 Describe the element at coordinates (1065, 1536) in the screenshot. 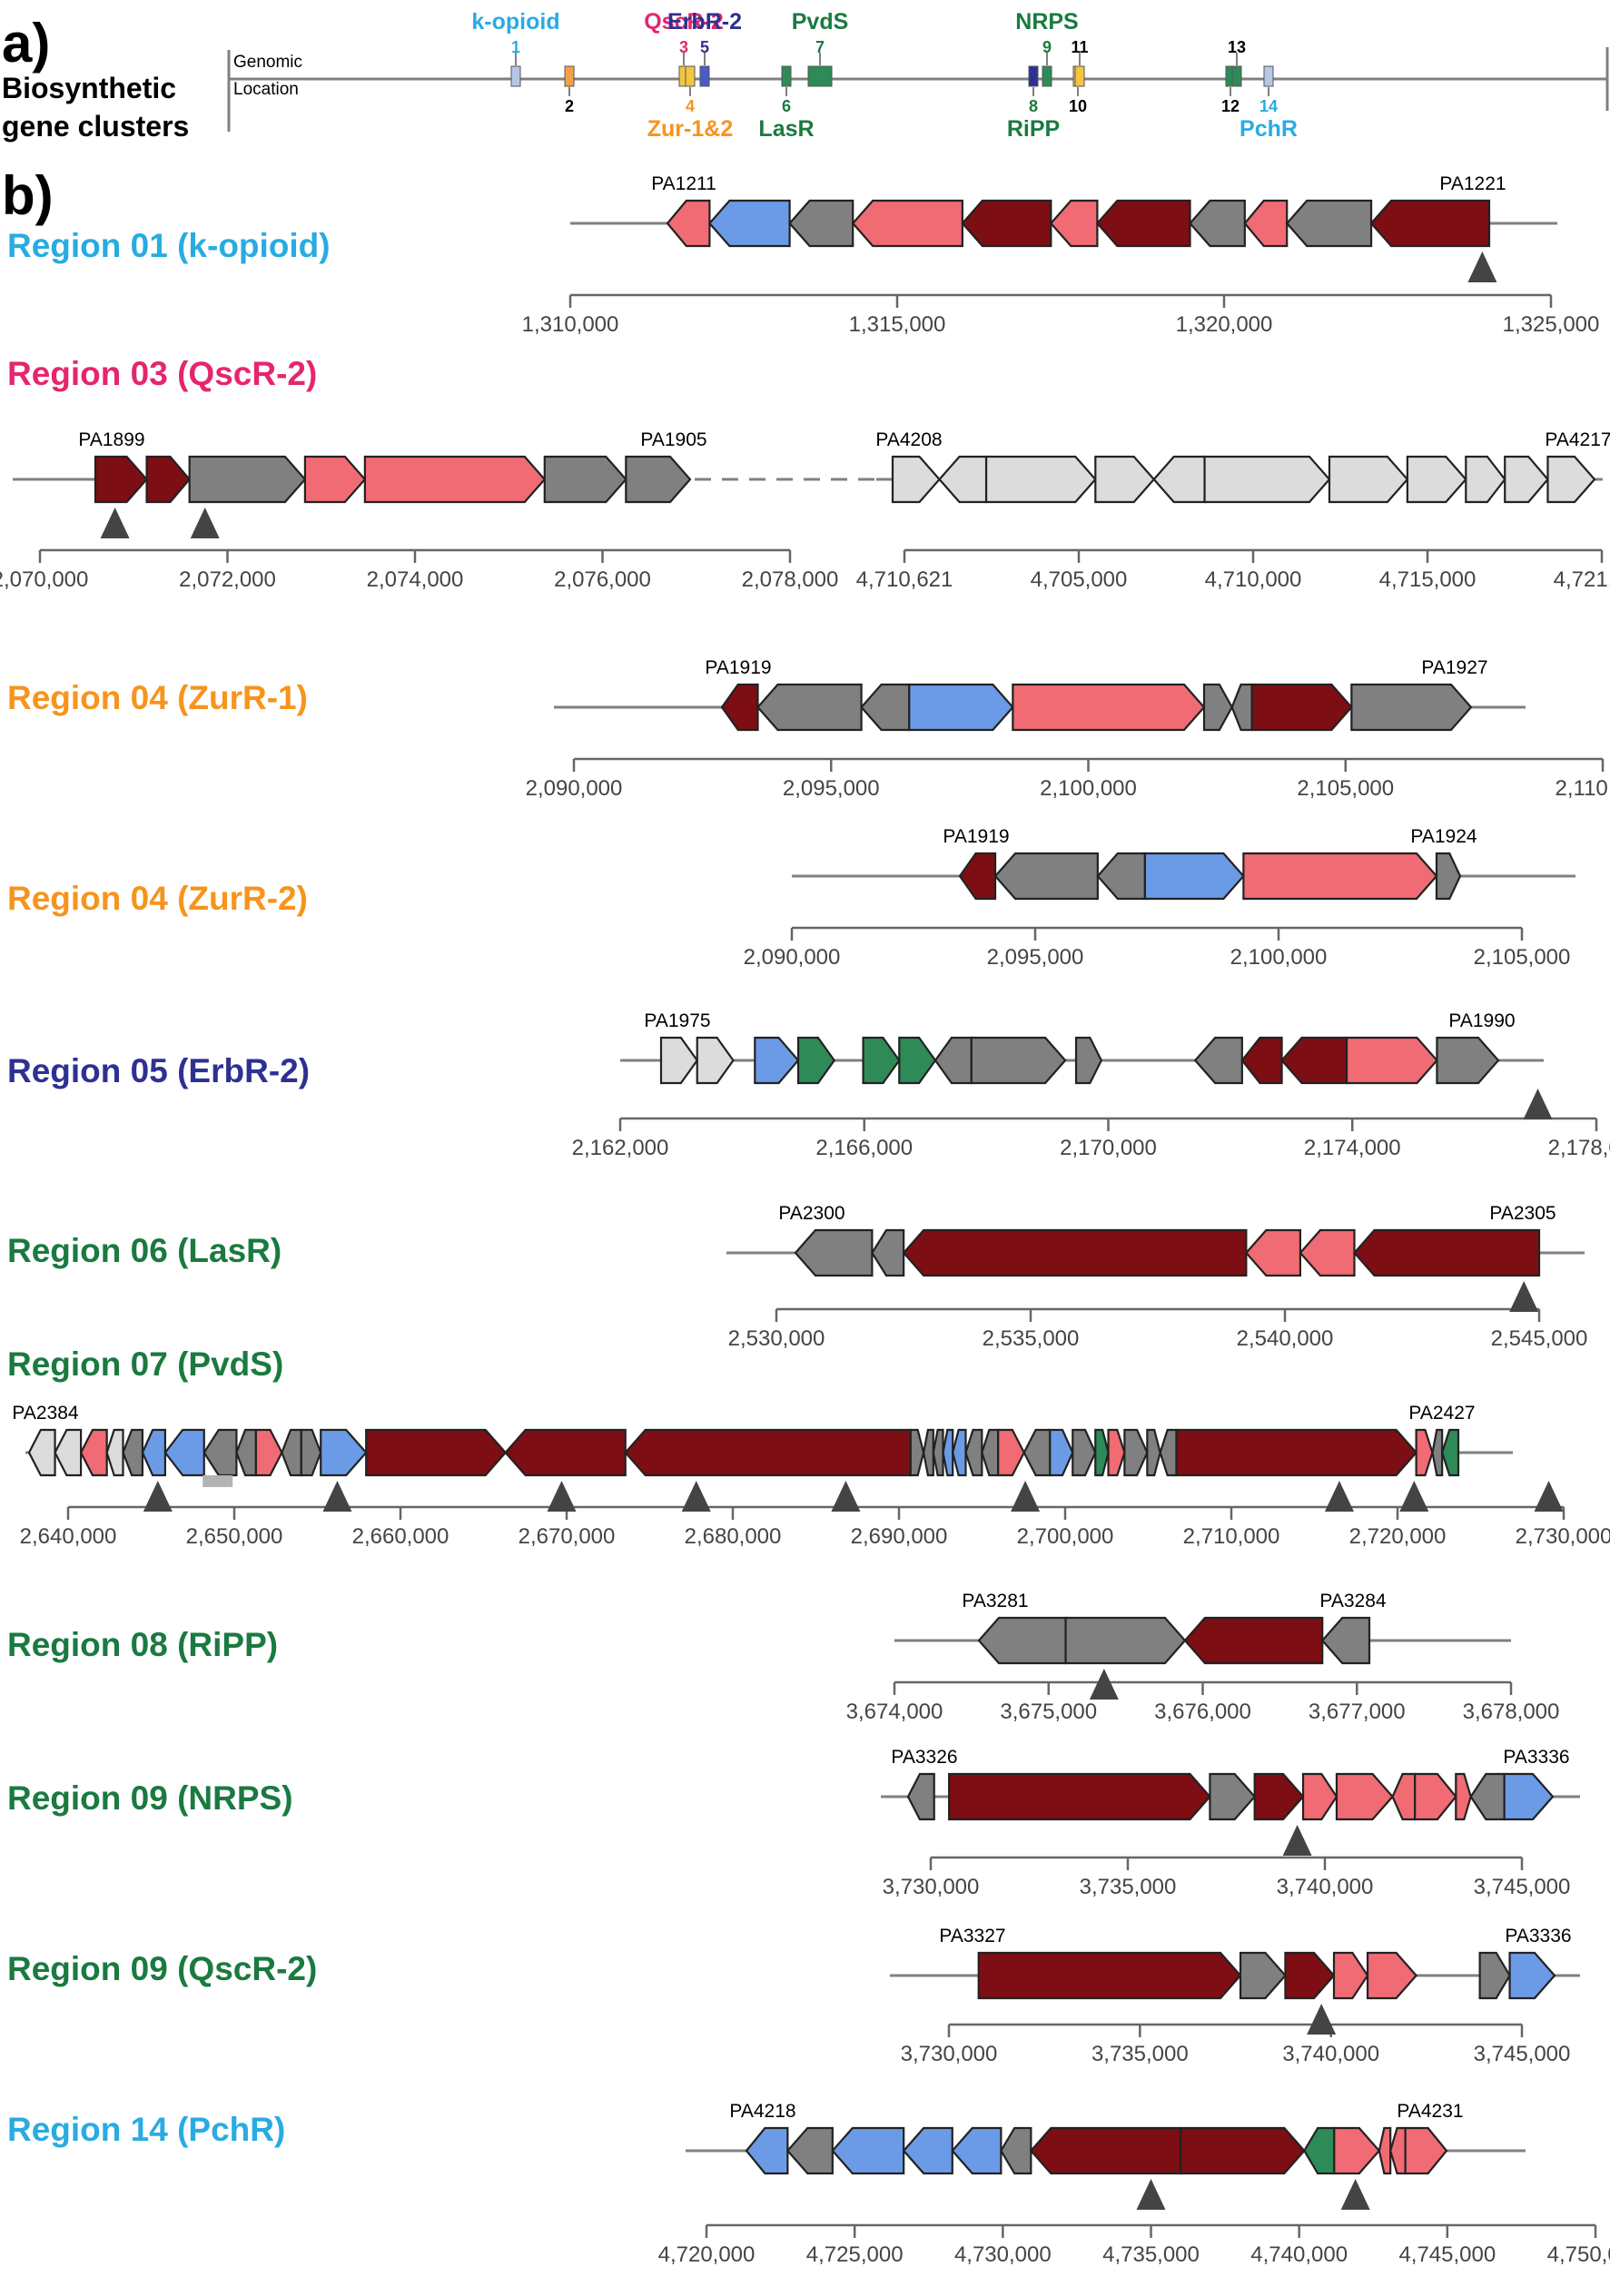

I see `axis-tick-label: 2,700,000` at that location.